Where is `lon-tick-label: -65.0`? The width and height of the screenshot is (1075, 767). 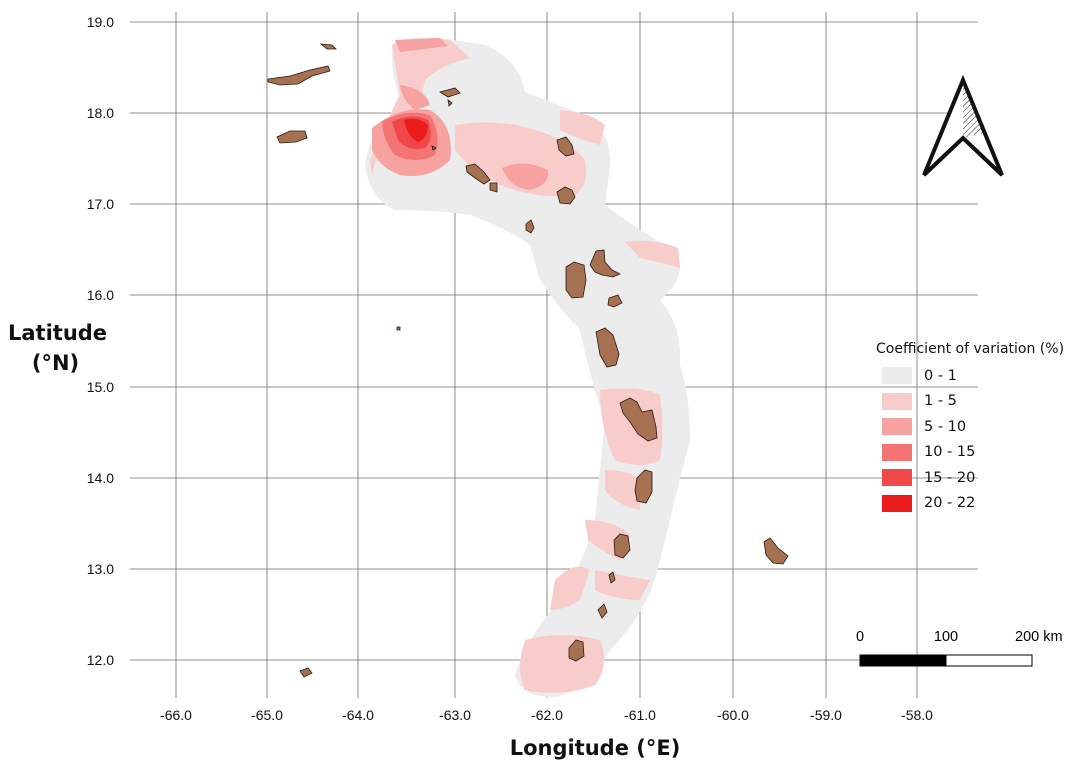 lon-tick-label: -65.0 is located at coordinates (267, 715).